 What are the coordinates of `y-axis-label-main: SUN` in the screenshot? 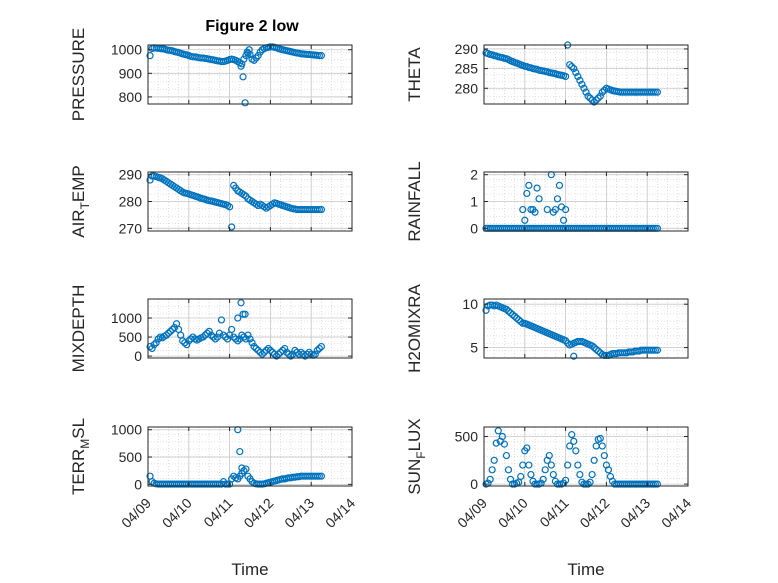 It's located at (414, 477).